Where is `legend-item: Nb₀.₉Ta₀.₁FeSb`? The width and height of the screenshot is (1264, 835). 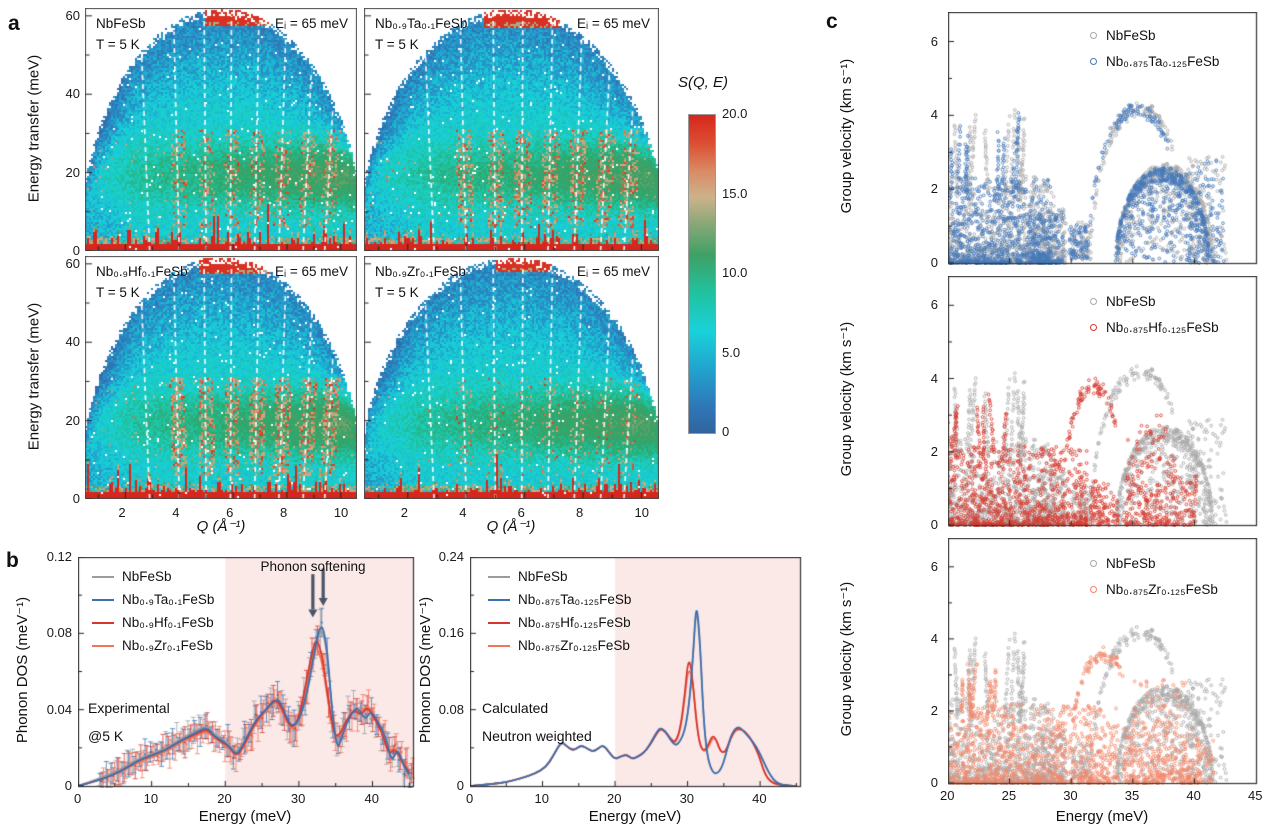
legend-item: Nb₀.₉Ta₀.₁FeSb is located at coordinates (153, 599).